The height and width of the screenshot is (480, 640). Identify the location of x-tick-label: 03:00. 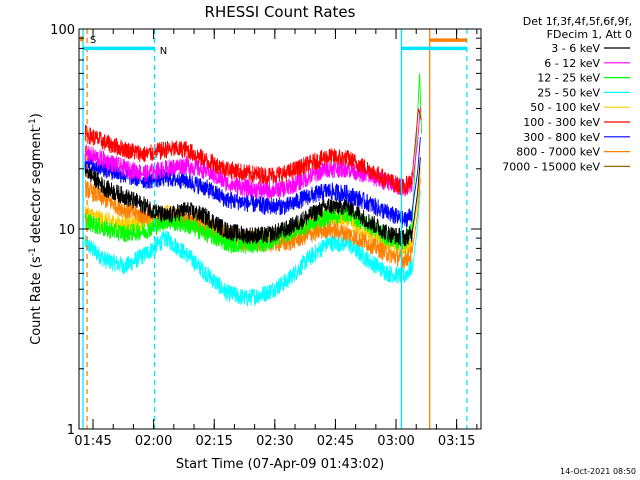
(395, 441).